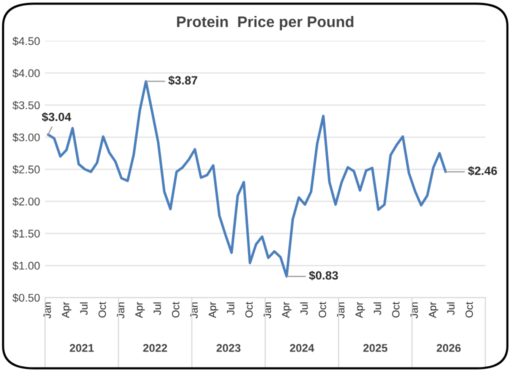 This screenshot has height=372, width=512. What do you see at coordinates (26, 105) in the screenshot?
I see `y-tick-label: $3.50` at bounding box center [26, 105].